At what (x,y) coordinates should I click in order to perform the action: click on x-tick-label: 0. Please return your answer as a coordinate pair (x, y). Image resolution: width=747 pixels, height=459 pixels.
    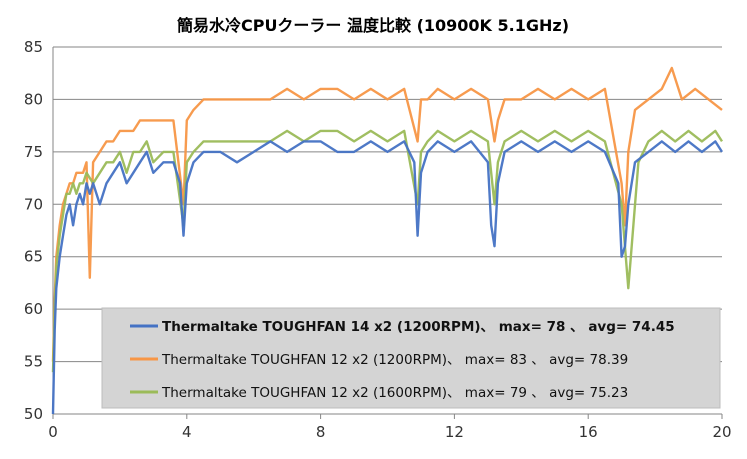
    Looking at the image, I should click on (53, 432).